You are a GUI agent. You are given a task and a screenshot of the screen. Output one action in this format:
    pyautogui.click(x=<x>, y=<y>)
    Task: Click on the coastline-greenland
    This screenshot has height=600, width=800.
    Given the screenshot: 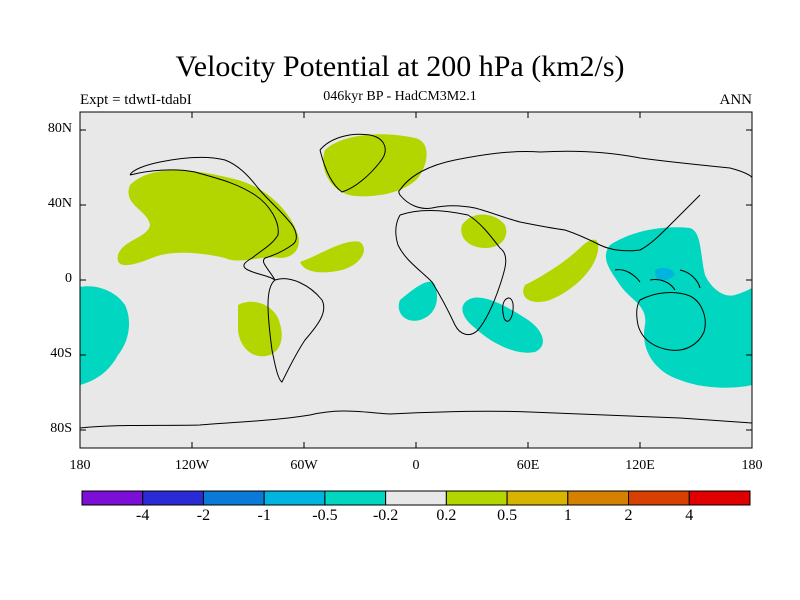 What is the action you would take?
    pyautogui.click(x=352, y=163)
    